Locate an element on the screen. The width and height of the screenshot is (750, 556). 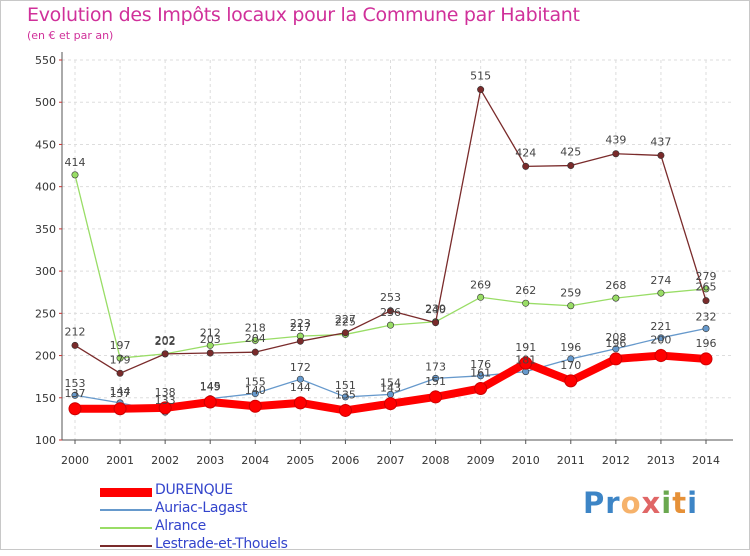
data-label: 203 is located at coordinates (210, 339).